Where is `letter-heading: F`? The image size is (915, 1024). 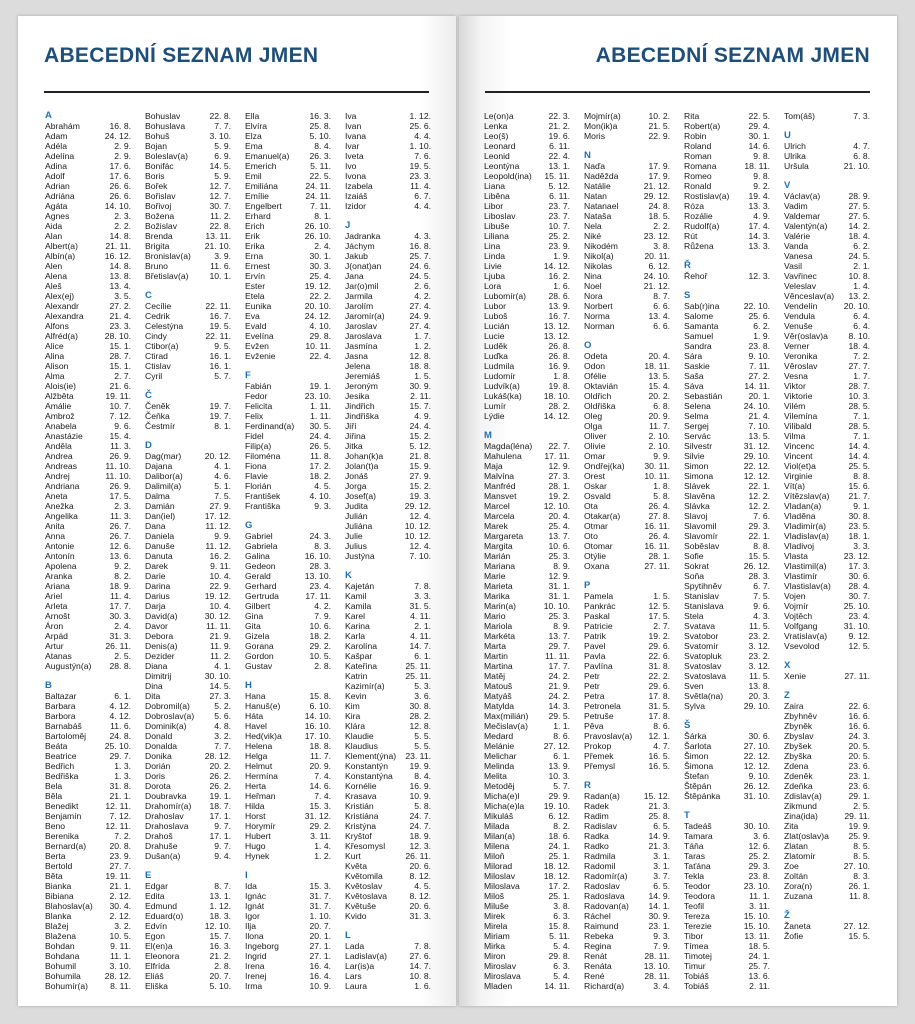 letter-heading: F is located at coordinates (248, 375).